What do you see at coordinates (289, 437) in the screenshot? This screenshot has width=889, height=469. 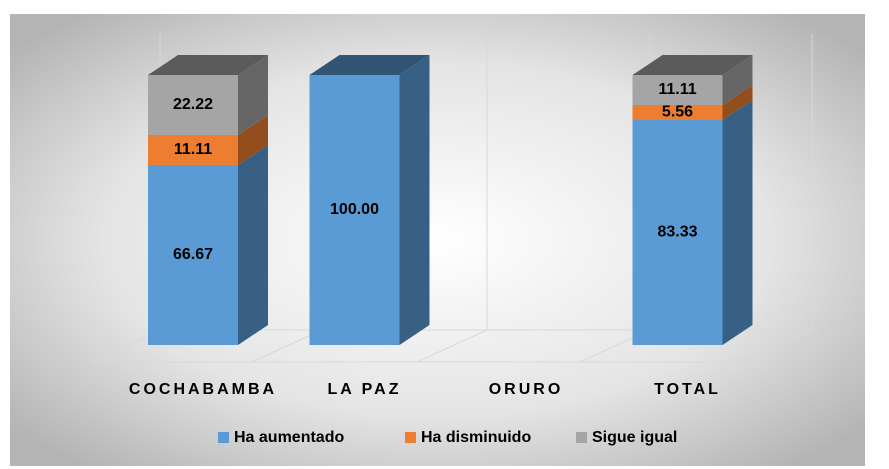 I see `legend-label: Ha aumentado` at bounding box center [289, 437].